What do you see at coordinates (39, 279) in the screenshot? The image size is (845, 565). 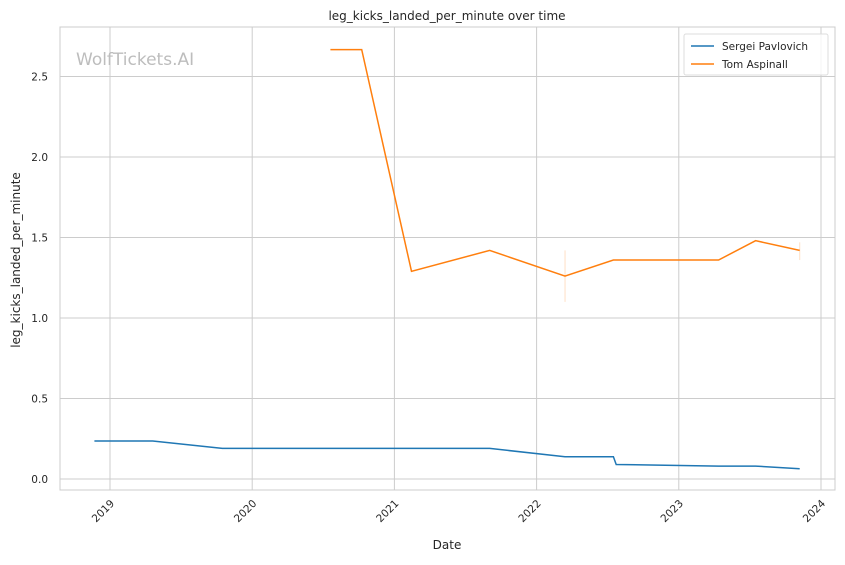 I see `y-axis: 0.0 0.5 1.0 1.5 2.0 2.5` at bounding box center [39, 279].